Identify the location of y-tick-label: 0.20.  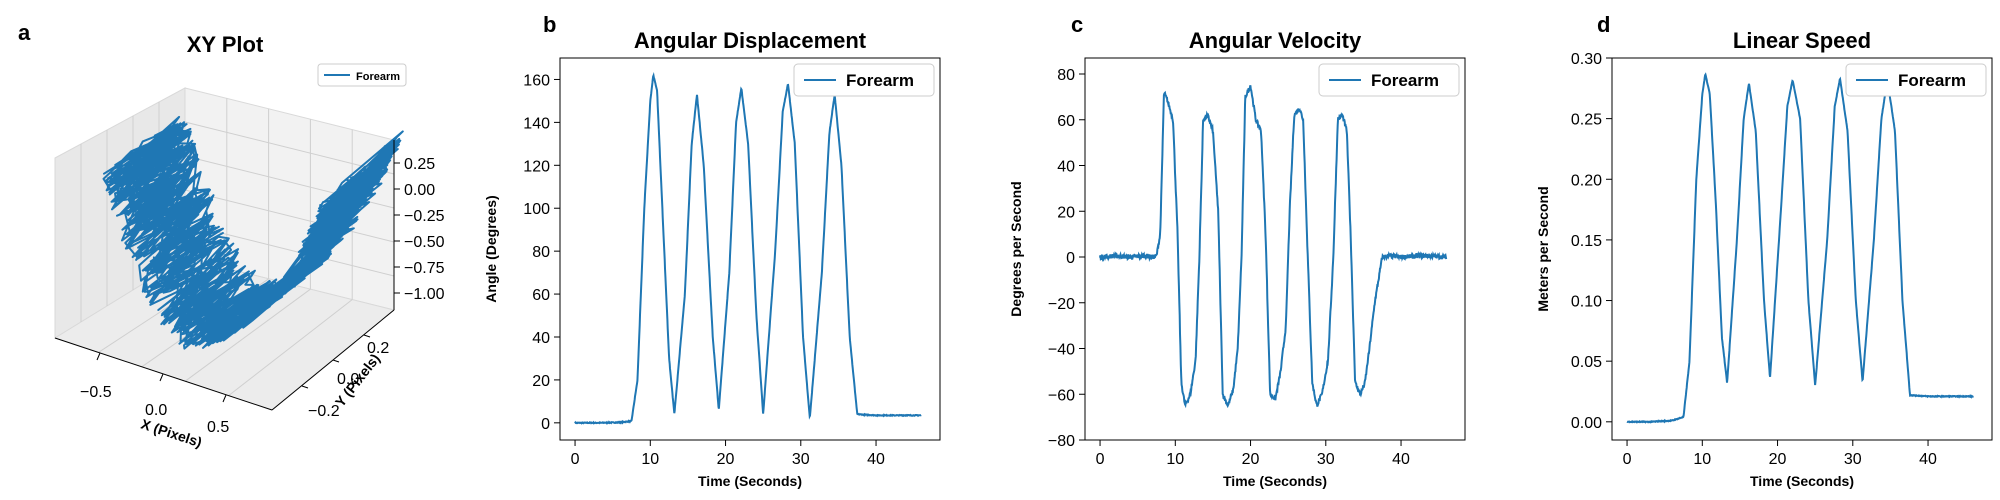
(1586, 180).